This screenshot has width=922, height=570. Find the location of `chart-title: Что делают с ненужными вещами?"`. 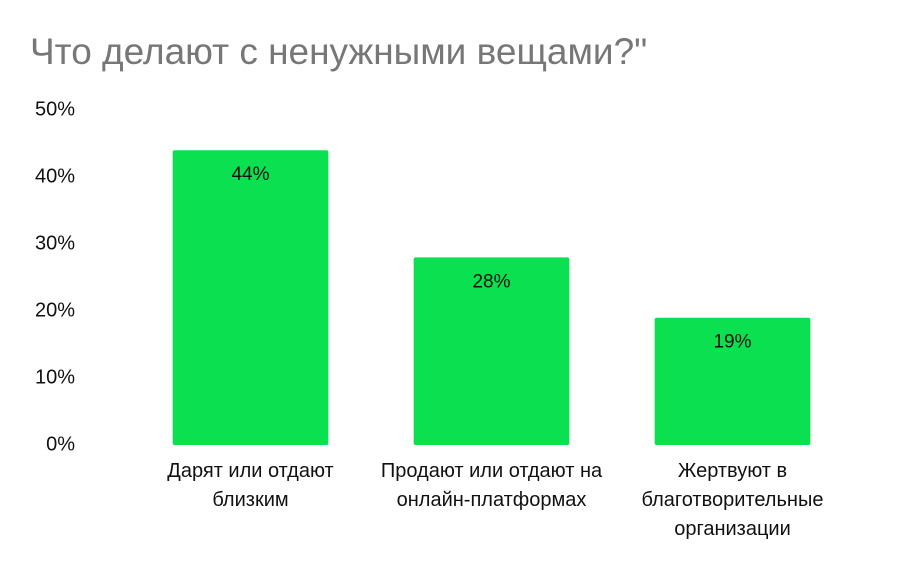

chart-title: Что делают с ненужными вещами?" is located at coordinates (338, 51).